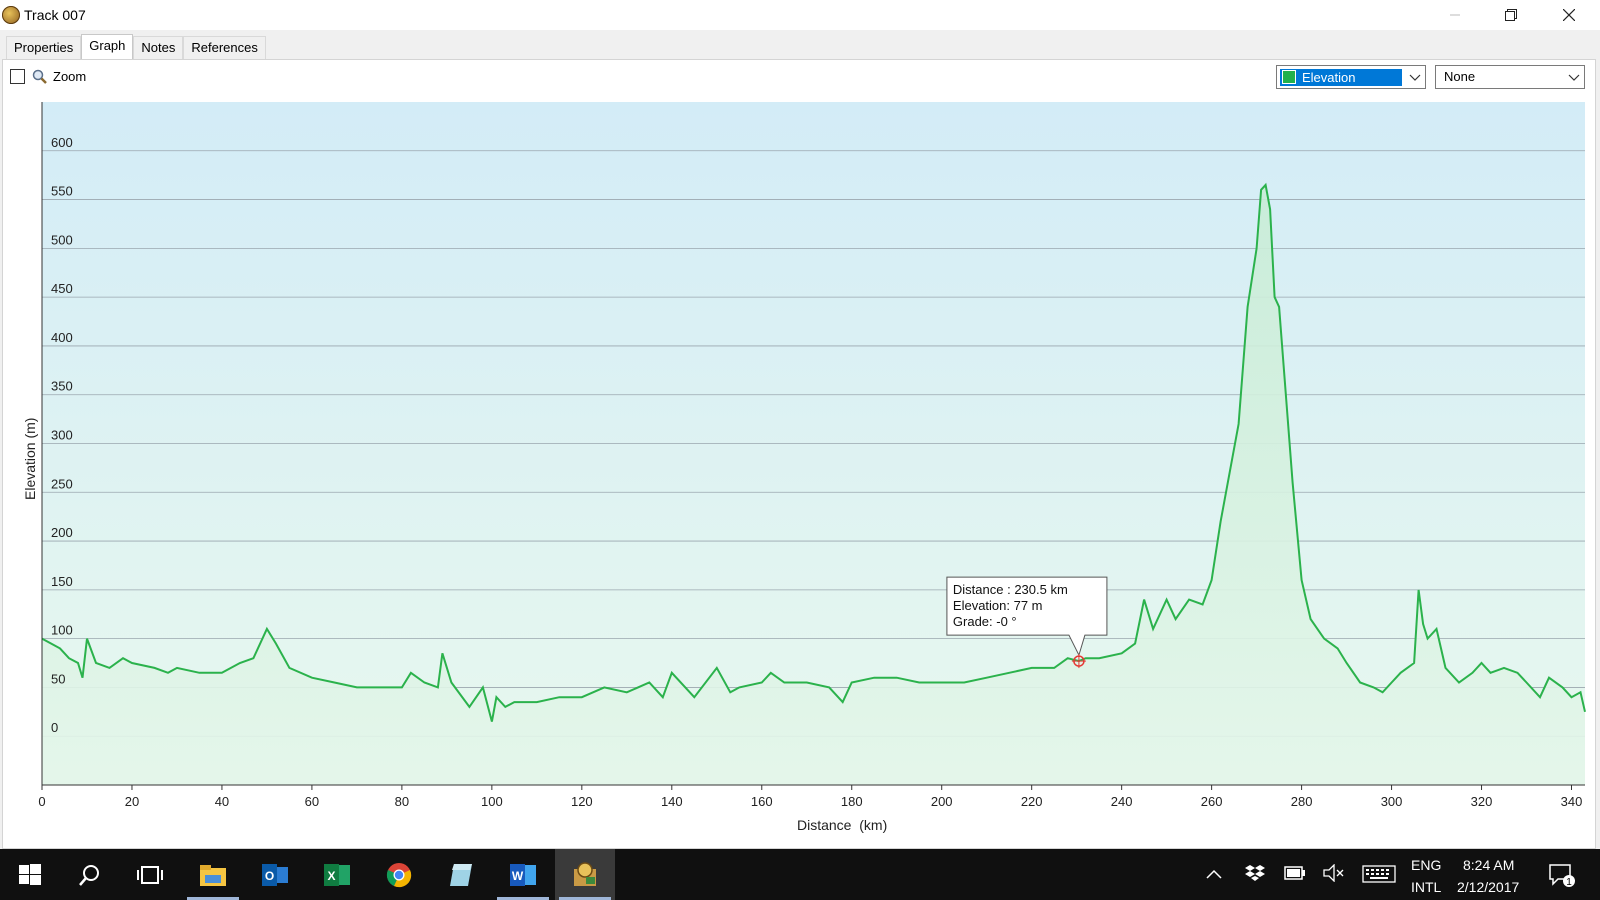 The height and width of the screenshot is (900, 1600). I want to click on tooltip-line: Distance : 230.5 km, so click(1010, 589).